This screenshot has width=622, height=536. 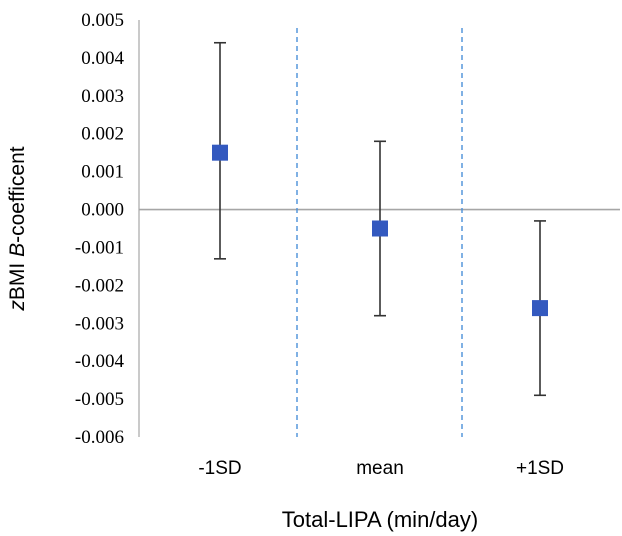 I want to click on y-tick-label: -0.002, so click(x=99, y=285).